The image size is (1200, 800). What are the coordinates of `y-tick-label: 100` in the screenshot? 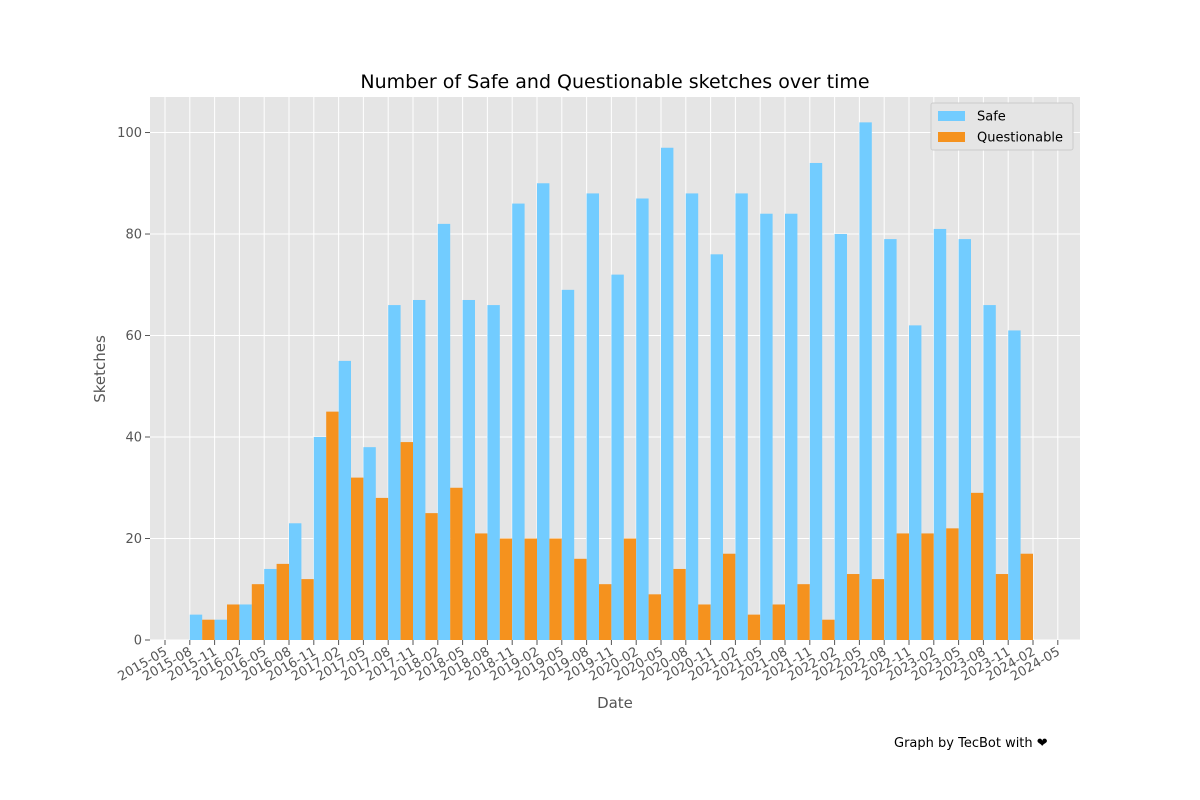 It's located at (129, 133).